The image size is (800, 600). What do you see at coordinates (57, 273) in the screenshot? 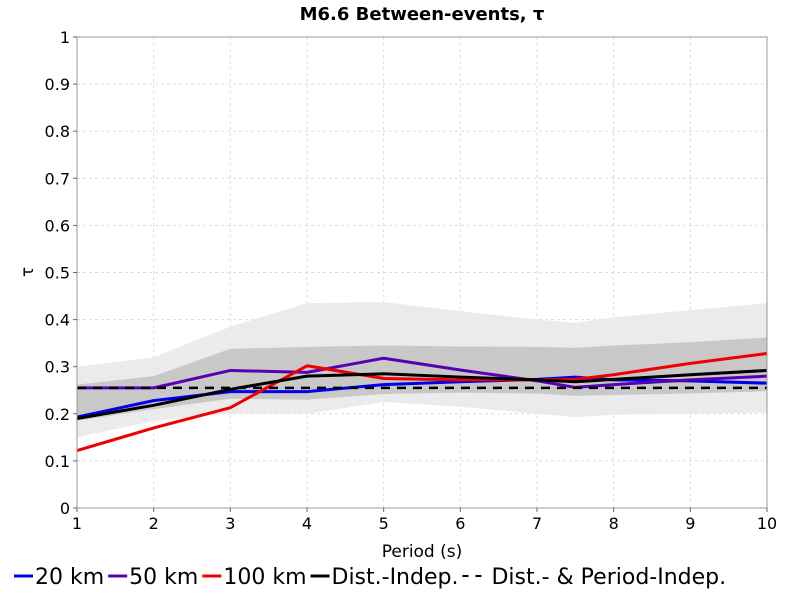
I see `y-tick-label: 0.5` at bounding box center [57, 273].